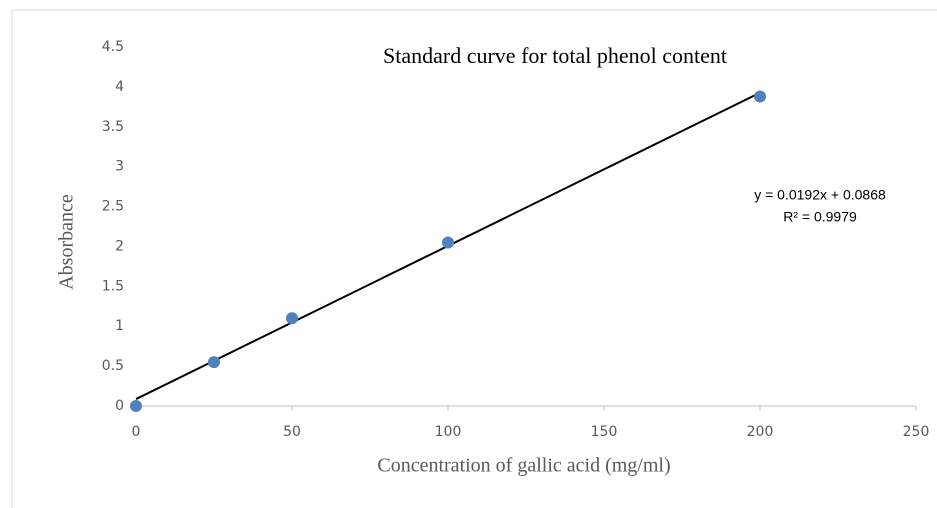 The width and height of the screenshot is (937, 508). What do you see at coordinates (555, 55) in the screenshot?
I see `chart-title: Standard curve for total phenol content` at bounding box center [555, 55].